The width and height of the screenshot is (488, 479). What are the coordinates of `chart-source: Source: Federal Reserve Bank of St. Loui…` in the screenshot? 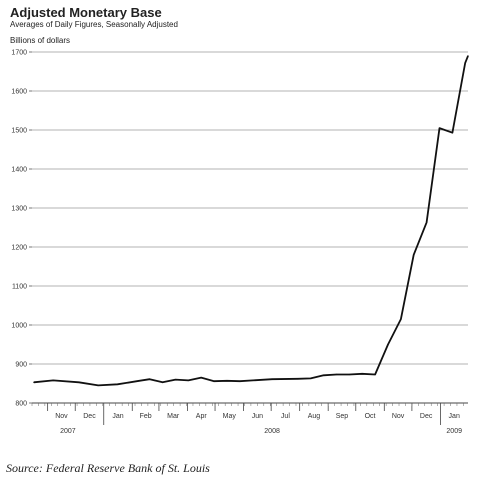 It's located at (108, 468).